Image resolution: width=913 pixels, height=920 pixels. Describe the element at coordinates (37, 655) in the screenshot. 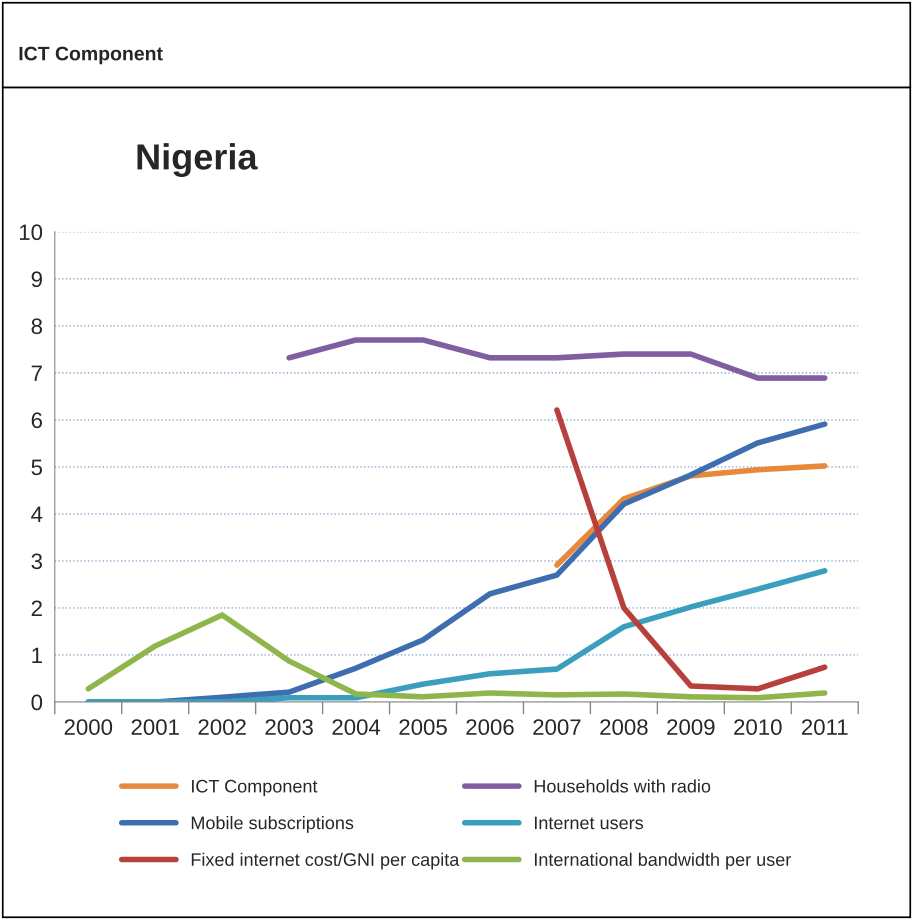

I see `y-tick-label: 1` at that location.